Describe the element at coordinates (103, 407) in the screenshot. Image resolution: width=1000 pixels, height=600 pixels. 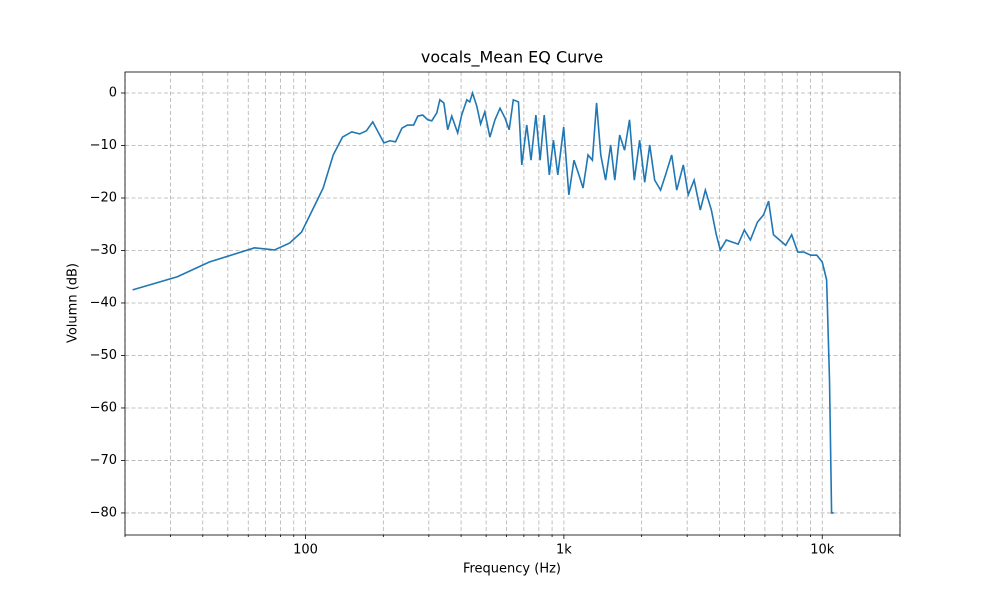
I see `y-tick-label: −60` at that location.